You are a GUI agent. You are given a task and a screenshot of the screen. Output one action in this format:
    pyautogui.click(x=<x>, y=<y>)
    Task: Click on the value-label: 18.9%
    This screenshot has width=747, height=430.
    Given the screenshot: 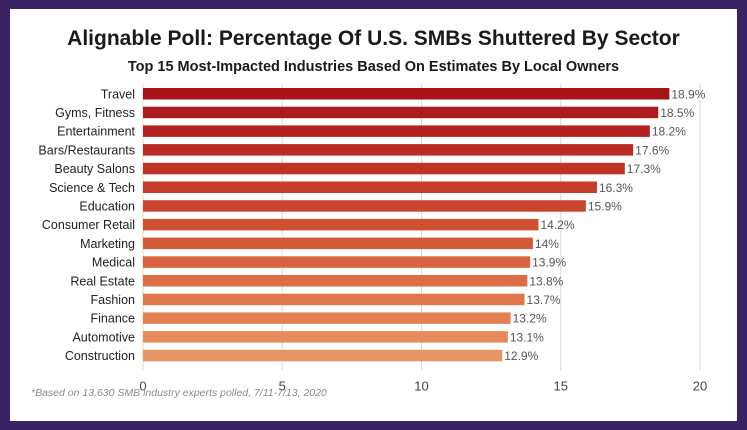 What is the action you would take?
    pyautogui.click(x=688, y=94)
    